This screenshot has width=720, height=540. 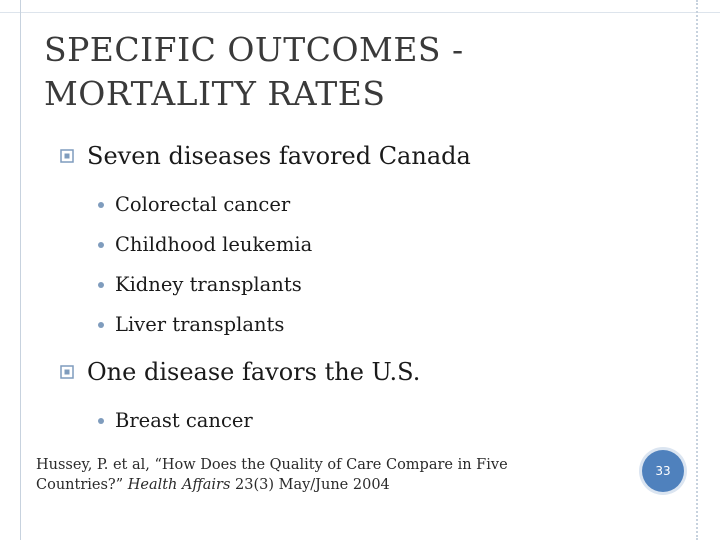 What do you see at coordinates (310, 485) in the screenshot?
I see `citation-issue: 23(3) May/June 2004` at bounding box center [310, 485].